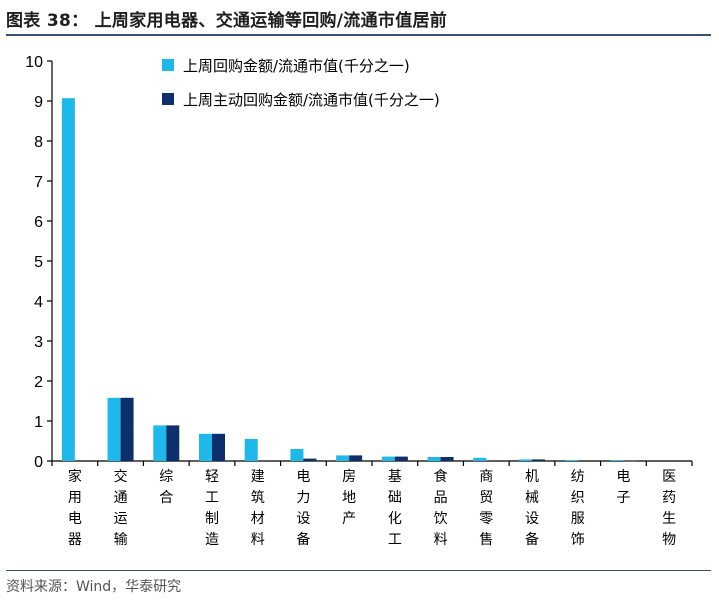 Image resolution: width=719 pixels, height=605 pixels. I want to click on x-tick-label: 商贸零售, so click(486, 508).